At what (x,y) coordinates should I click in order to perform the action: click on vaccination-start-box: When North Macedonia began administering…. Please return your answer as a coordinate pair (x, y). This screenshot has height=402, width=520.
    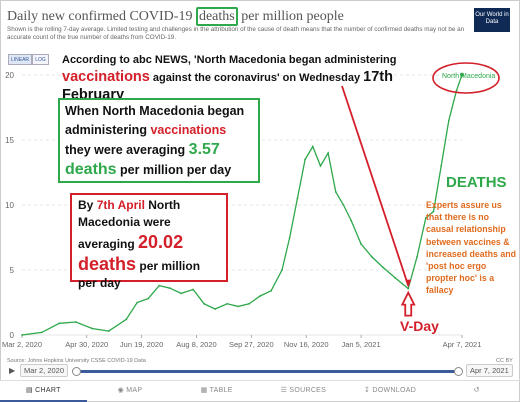
    Looking at the image, I should click on (159, 140).